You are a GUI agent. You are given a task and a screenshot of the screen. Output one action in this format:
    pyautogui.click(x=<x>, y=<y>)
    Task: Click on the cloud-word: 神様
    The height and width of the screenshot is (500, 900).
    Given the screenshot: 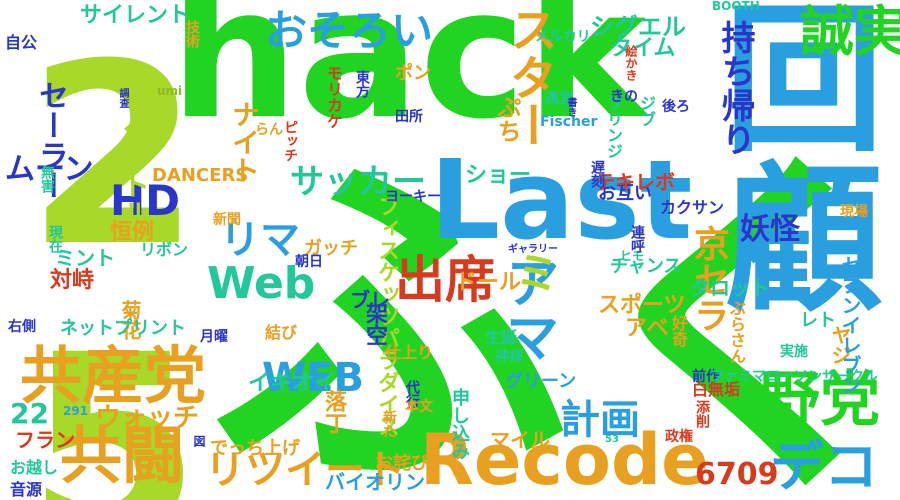 What is the action you would take?
    pyautogui.click(x=509, y=357)
    